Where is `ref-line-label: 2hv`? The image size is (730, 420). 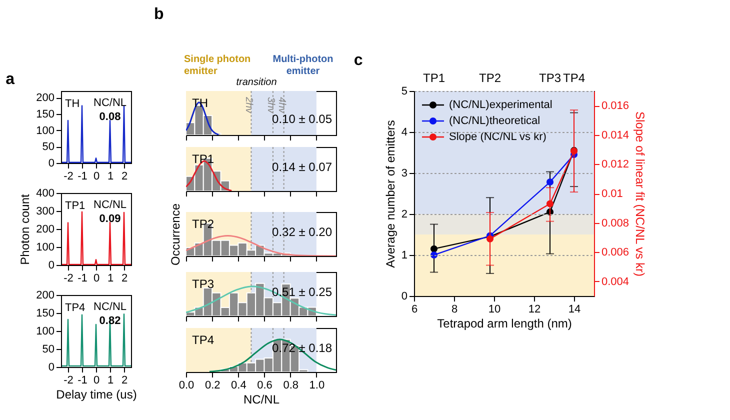 ref-line-label: 2hv is located at coordinates (248, 105).